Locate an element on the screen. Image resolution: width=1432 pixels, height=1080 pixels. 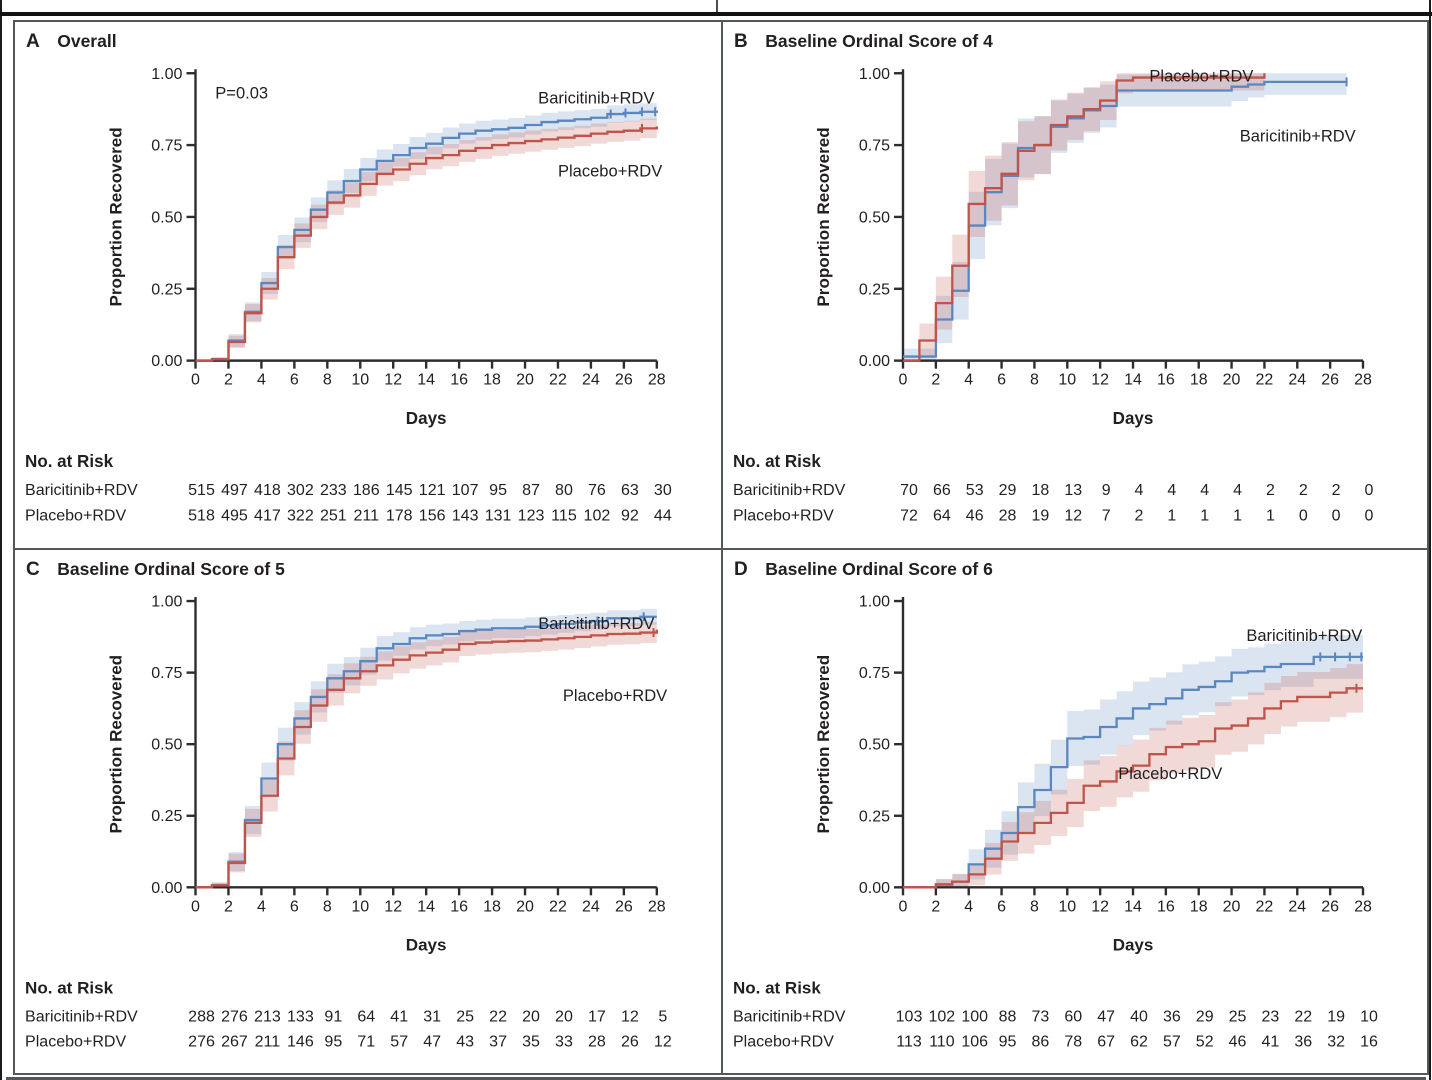
at-risk-value: 110 is located at coordinates (942, 1041).